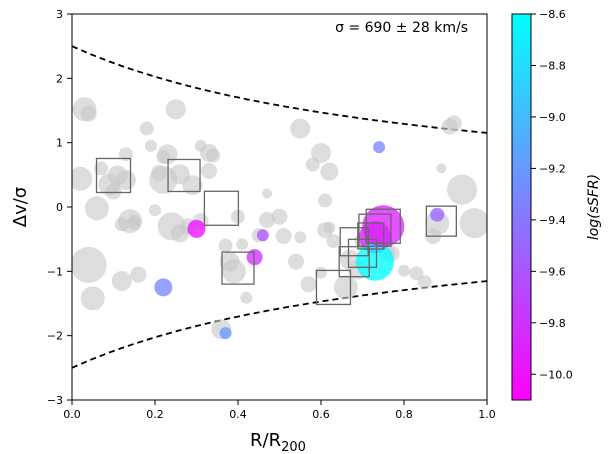 The image size is (610, 454). I want to click on x-tick-label: 0.6, so click(321, 414).